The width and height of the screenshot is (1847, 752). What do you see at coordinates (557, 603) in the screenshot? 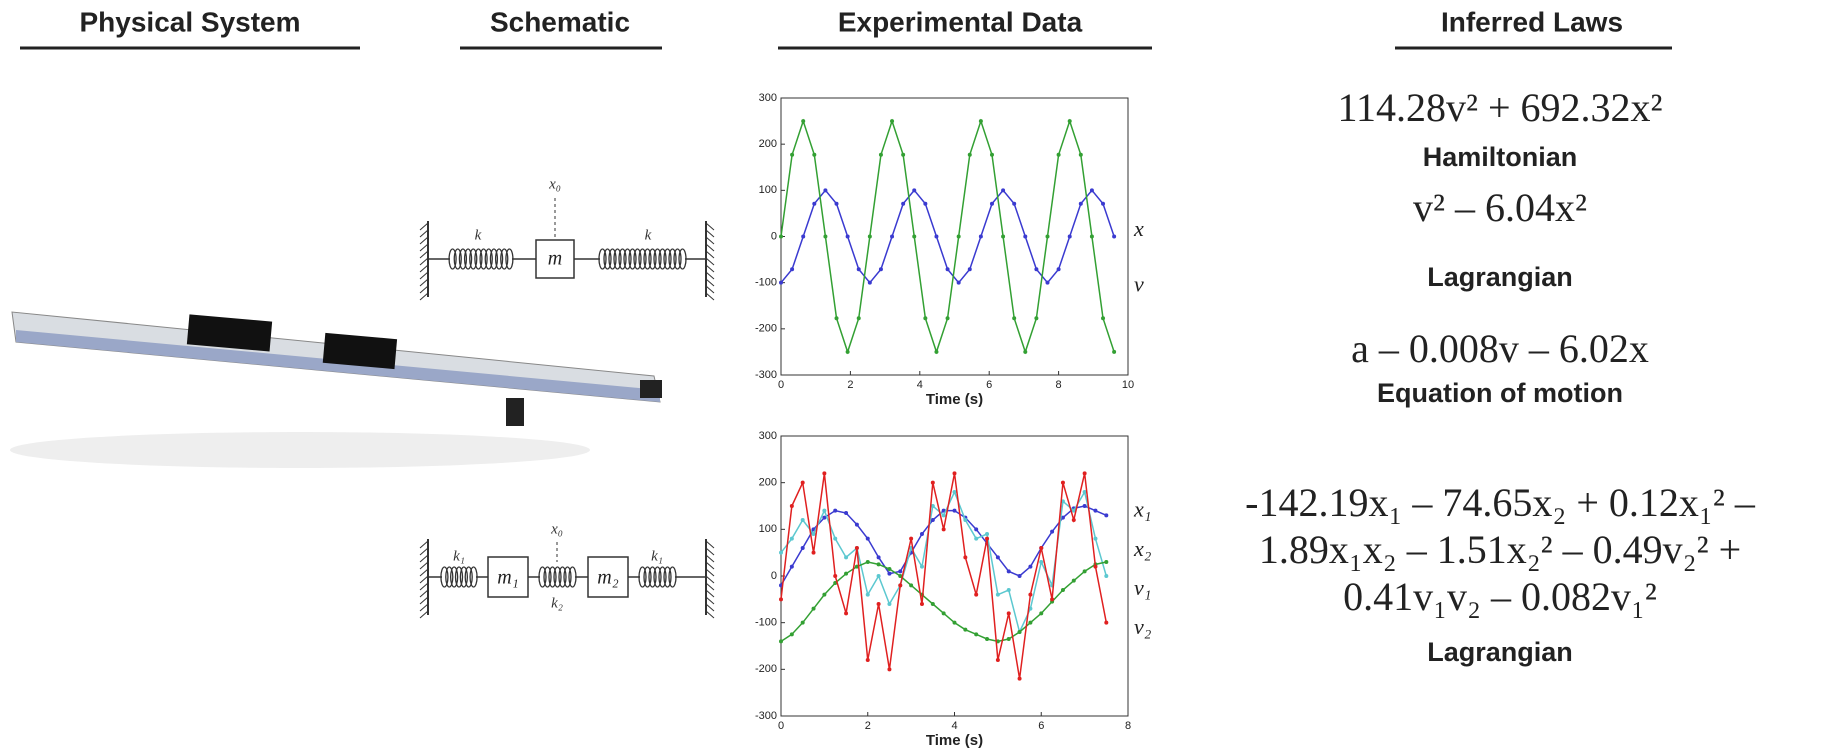
I see `spring-label: k₂` at bounding box center [557, 603].